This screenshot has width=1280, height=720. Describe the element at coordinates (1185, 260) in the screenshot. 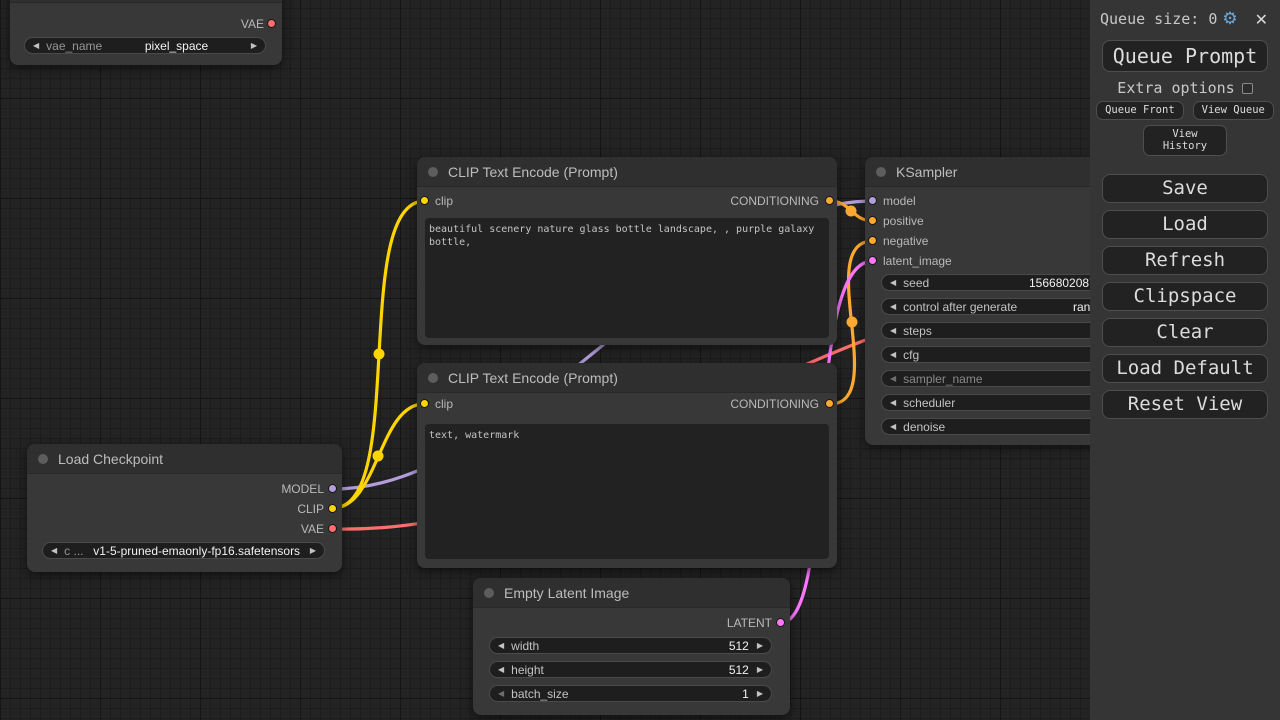

I see `refresh-button: Refresh` at that location.